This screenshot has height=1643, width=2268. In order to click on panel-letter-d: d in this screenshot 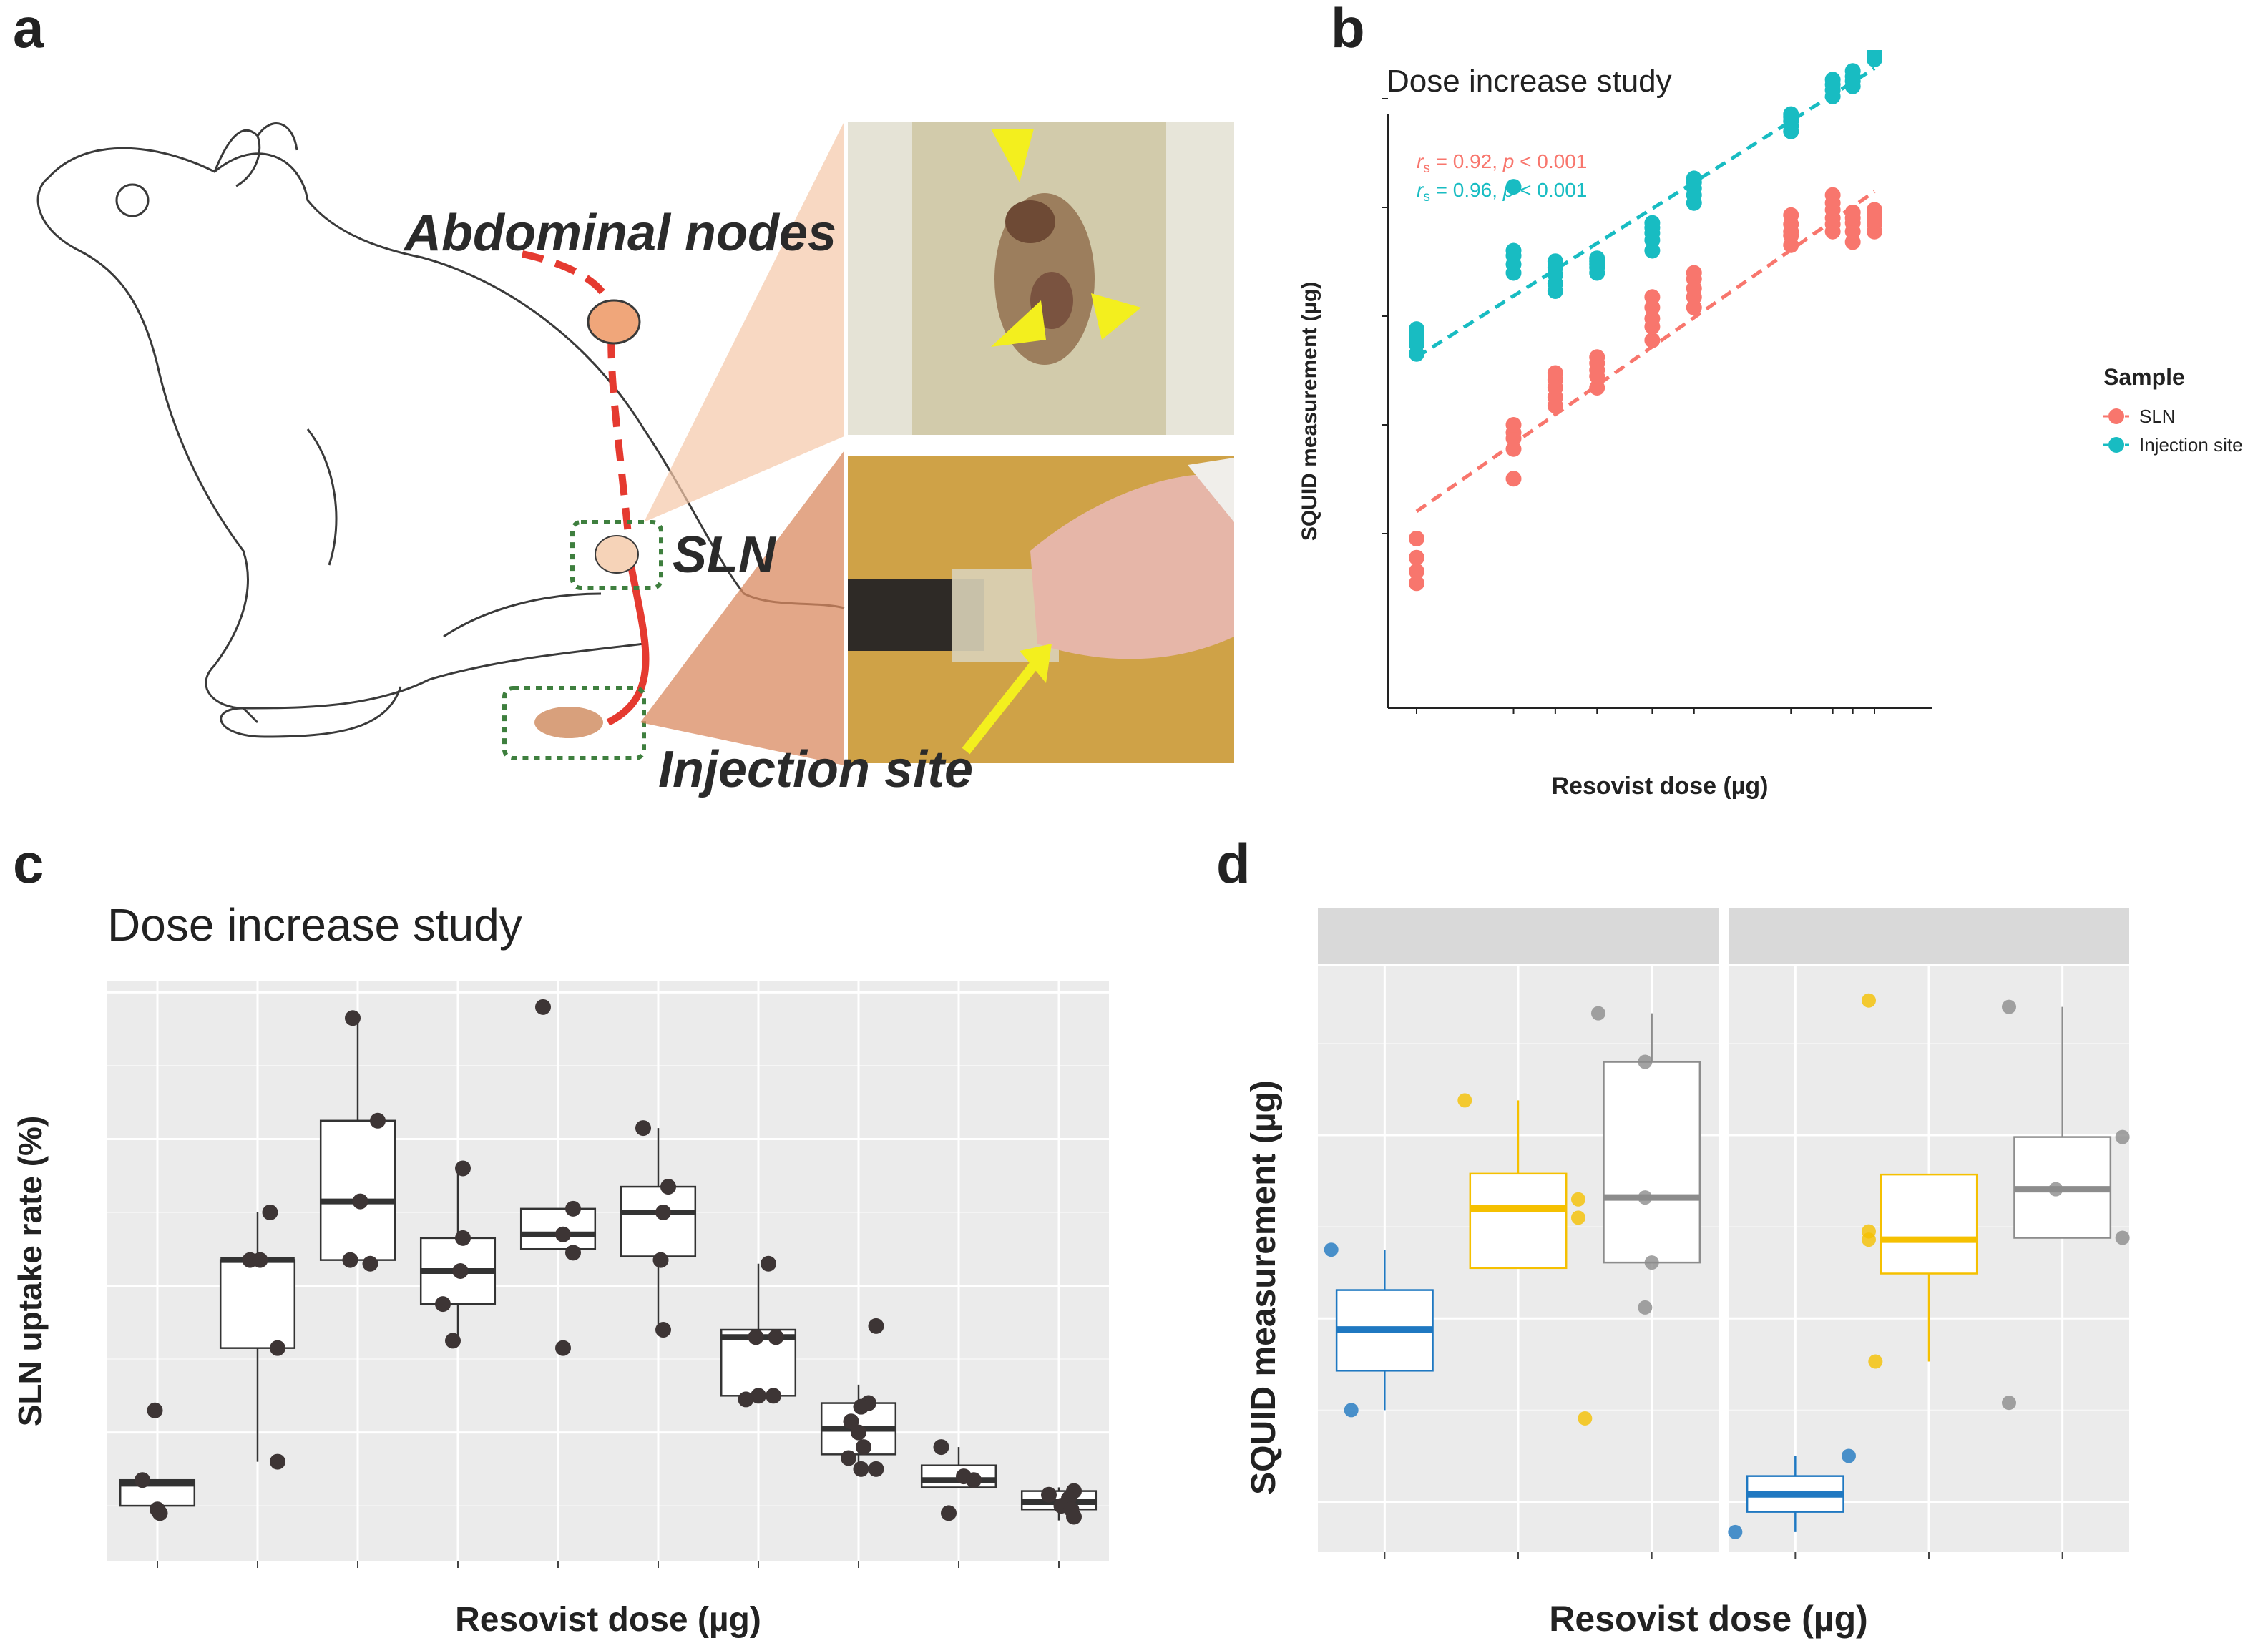, I will do `click(1233, 863)`.